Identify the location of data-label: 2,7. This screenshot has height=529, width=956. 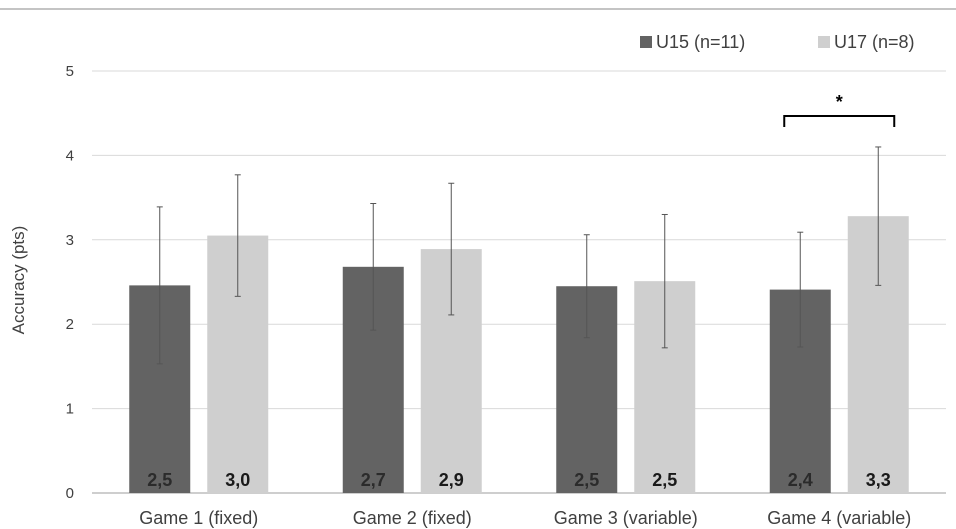
(373, 480).